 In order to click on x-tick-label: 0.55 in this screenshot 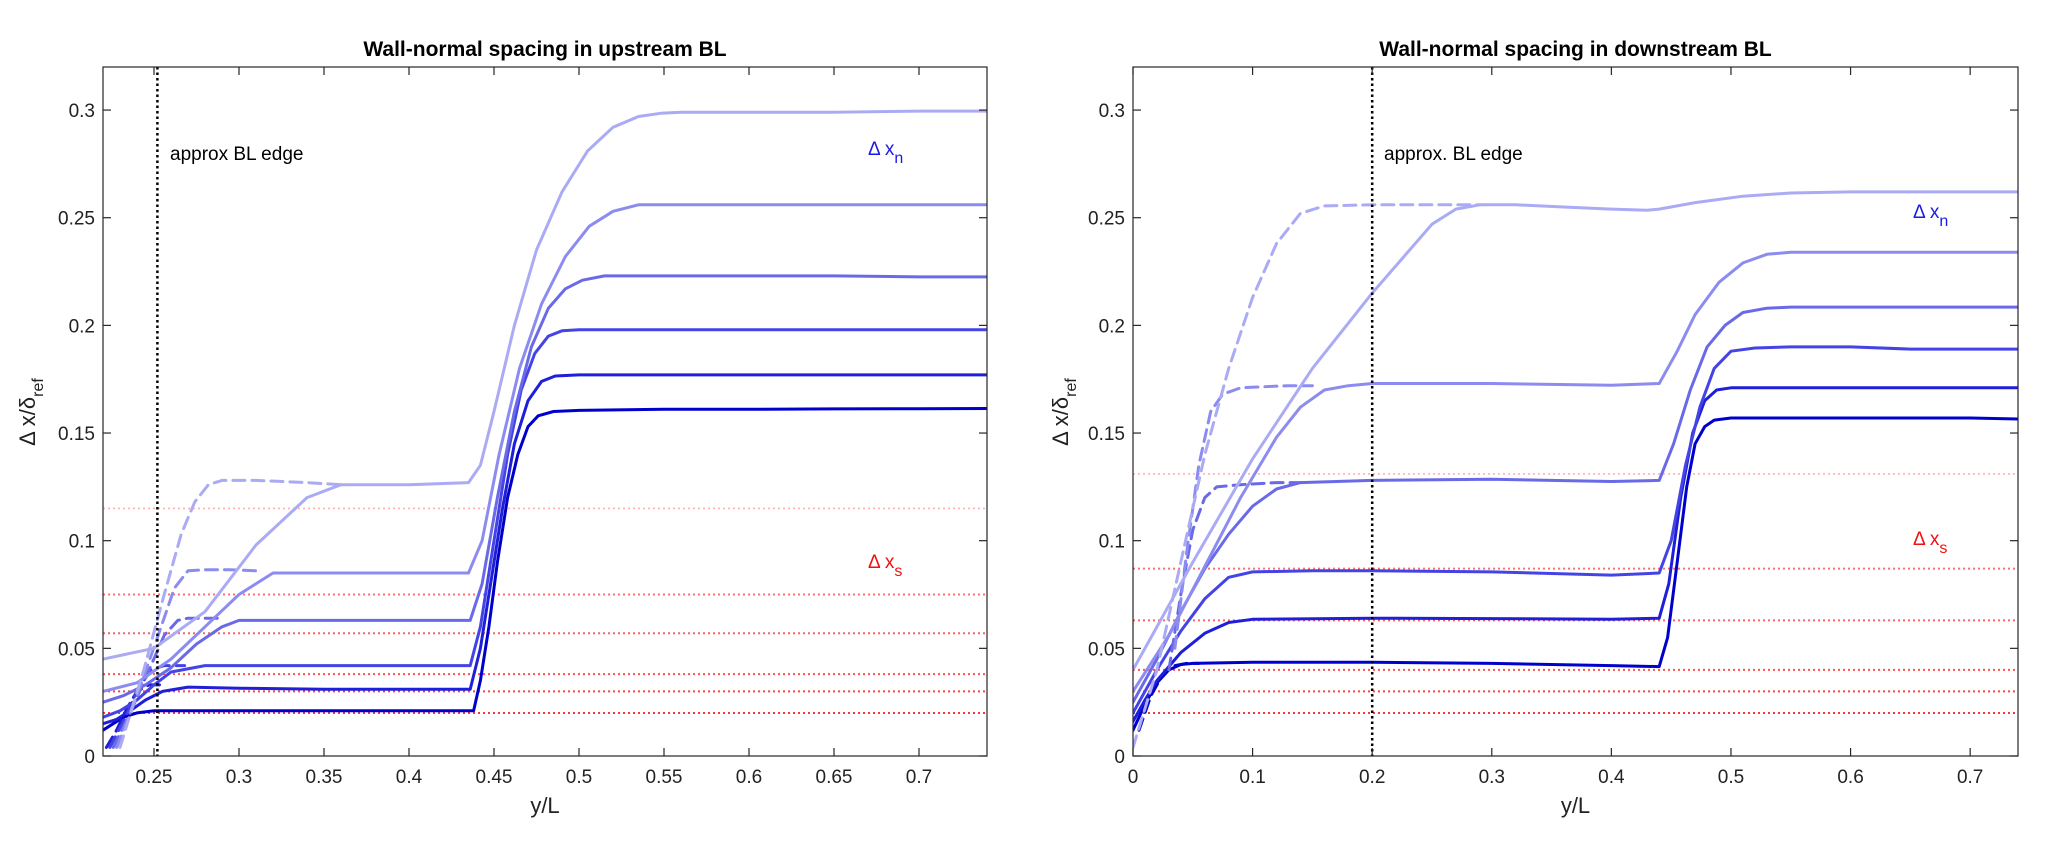, I will do `click(664, 777)`.